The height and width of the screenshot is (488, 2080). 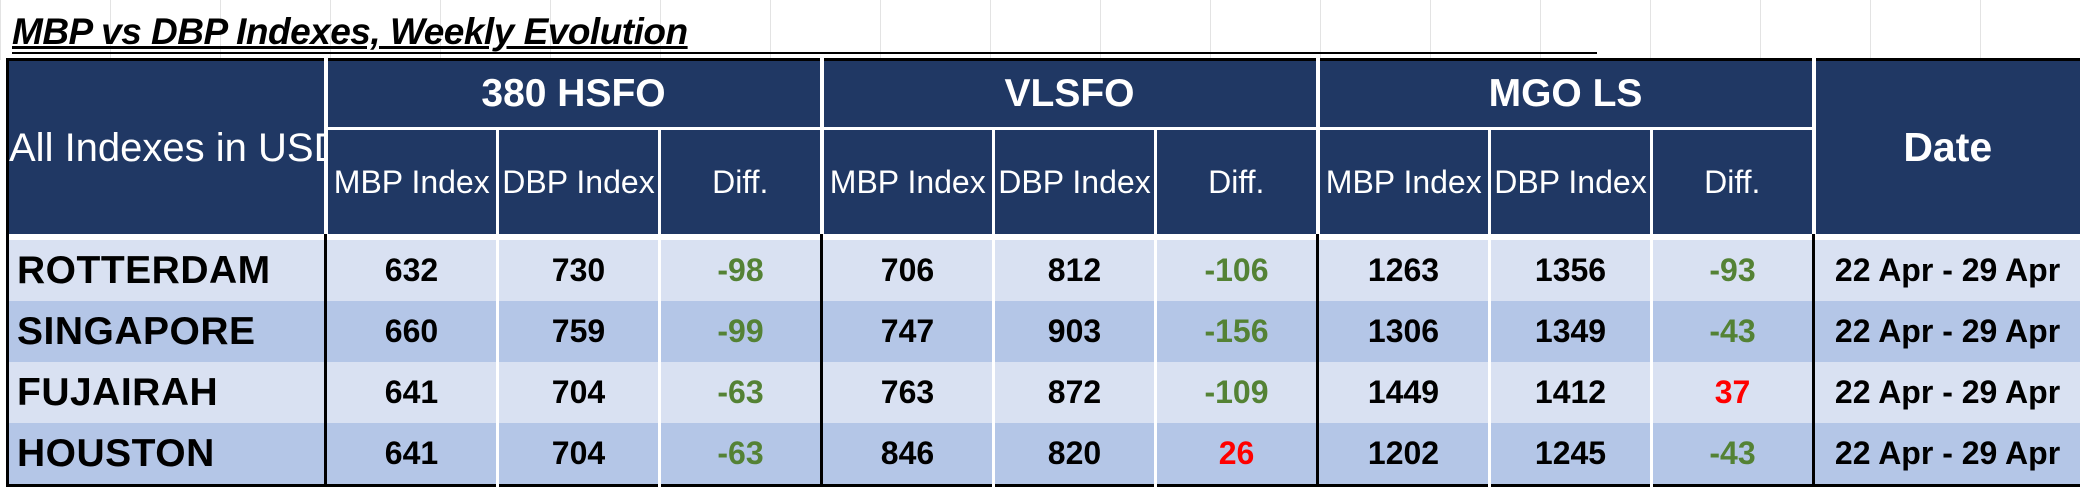 I want to click on row-port-name: HOUSTON, so click(x=166, y=454).